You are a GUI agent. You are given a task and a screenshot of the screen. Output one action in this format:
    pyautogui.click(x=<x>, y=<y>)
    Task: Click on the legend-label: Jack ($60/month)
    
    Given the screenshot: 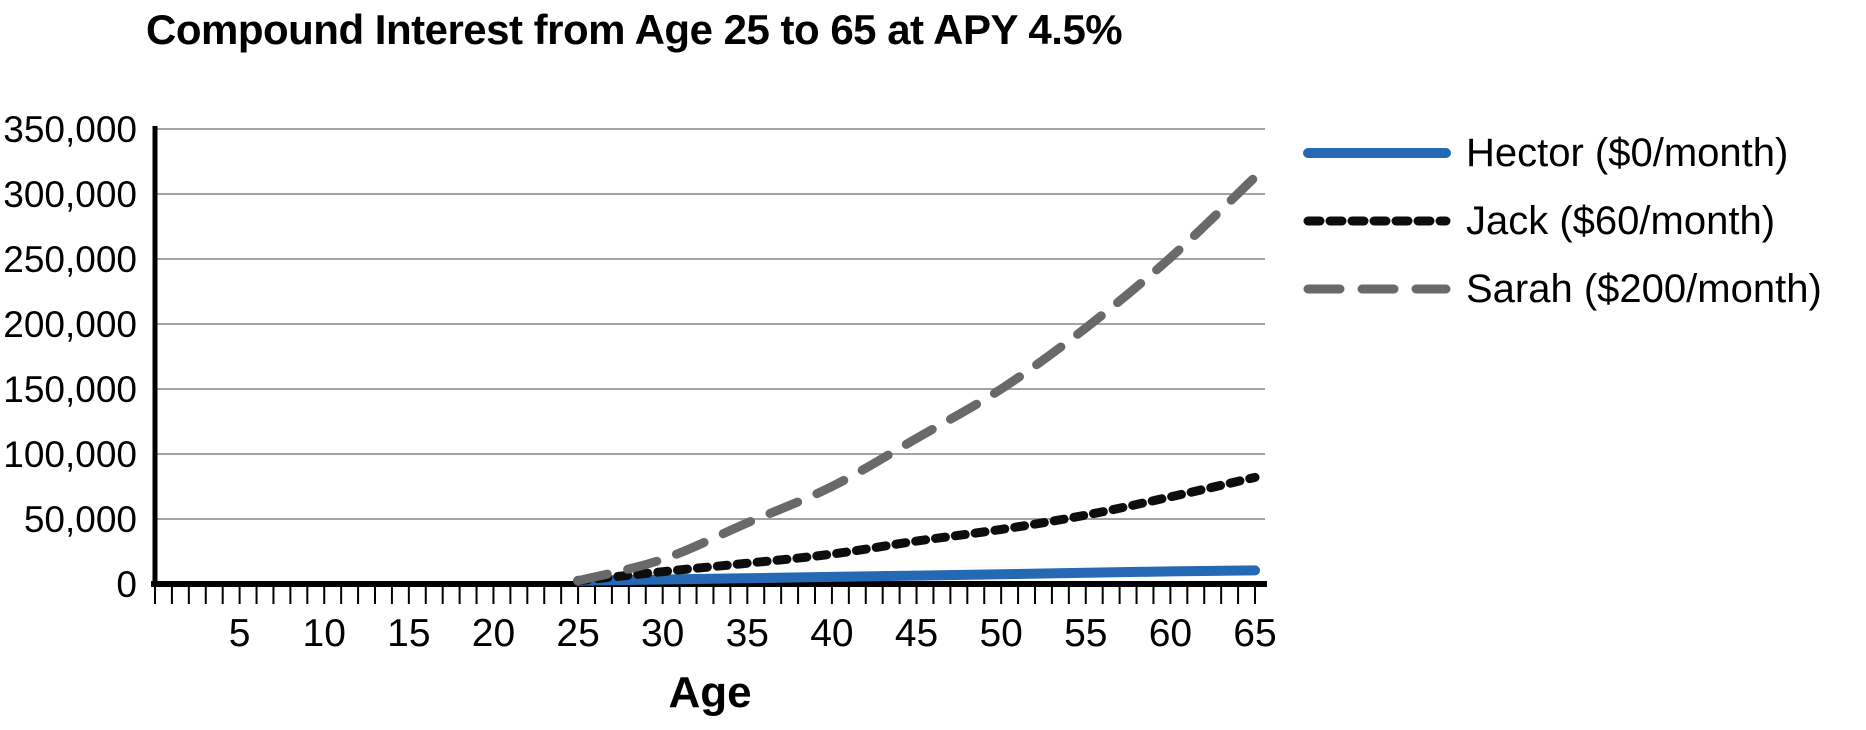 What is the action you would take?
    pyautogui.click(x=1621, y=220)
    